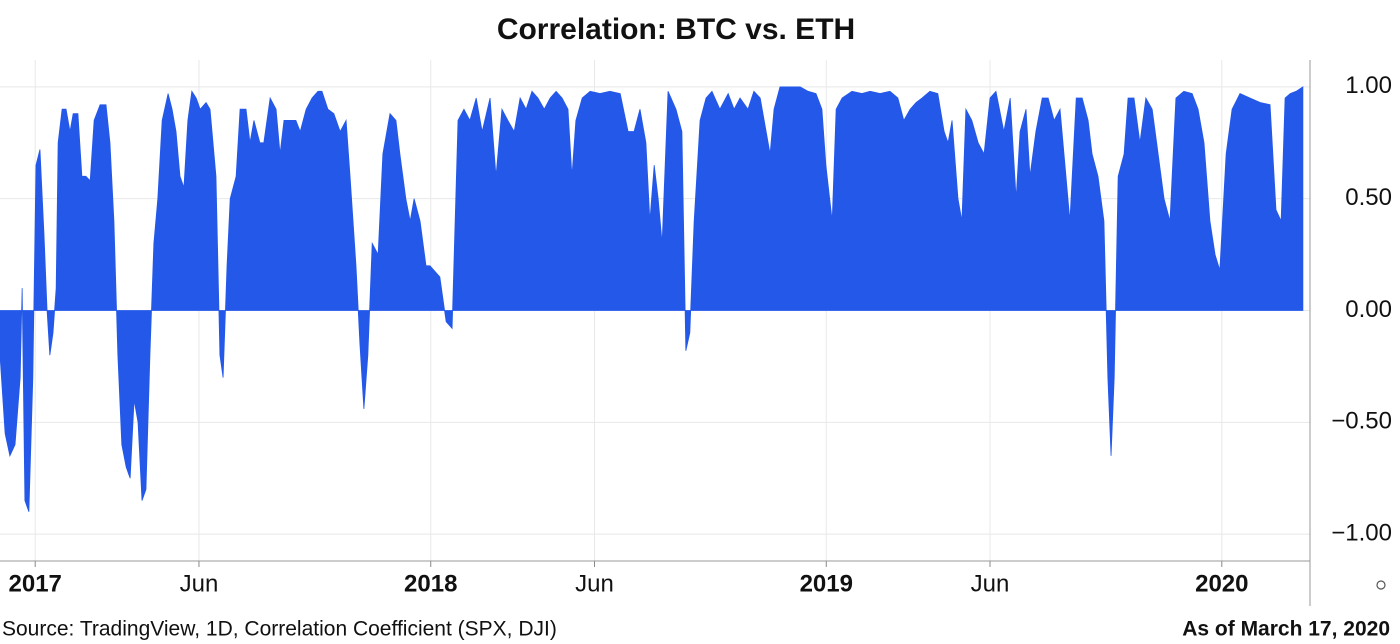 The image size is (1400, 644). Describe the element at coordinates (1368, 197) in the screenshot. I see `y-tick-label: 0.50` at that location.